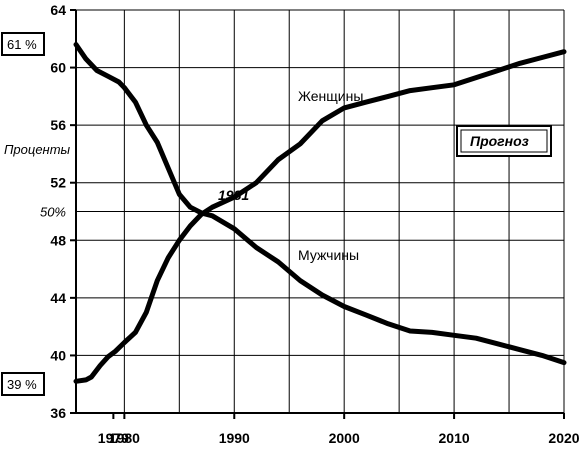  What do you see at coordinates (58, 183) in the screenshot?
I see `y-tick-label: 52` at bounding box center [58, 183].